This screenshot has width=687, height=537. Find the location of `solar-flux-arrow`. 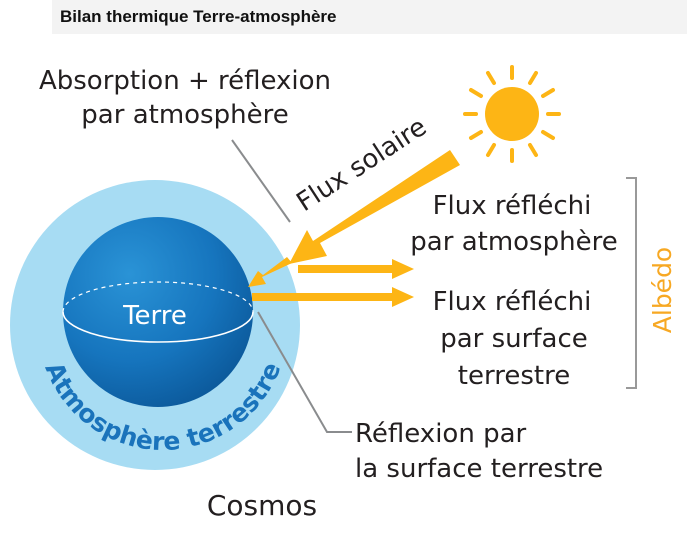

solar-flux-arrow is located at coordinates (374, 207).